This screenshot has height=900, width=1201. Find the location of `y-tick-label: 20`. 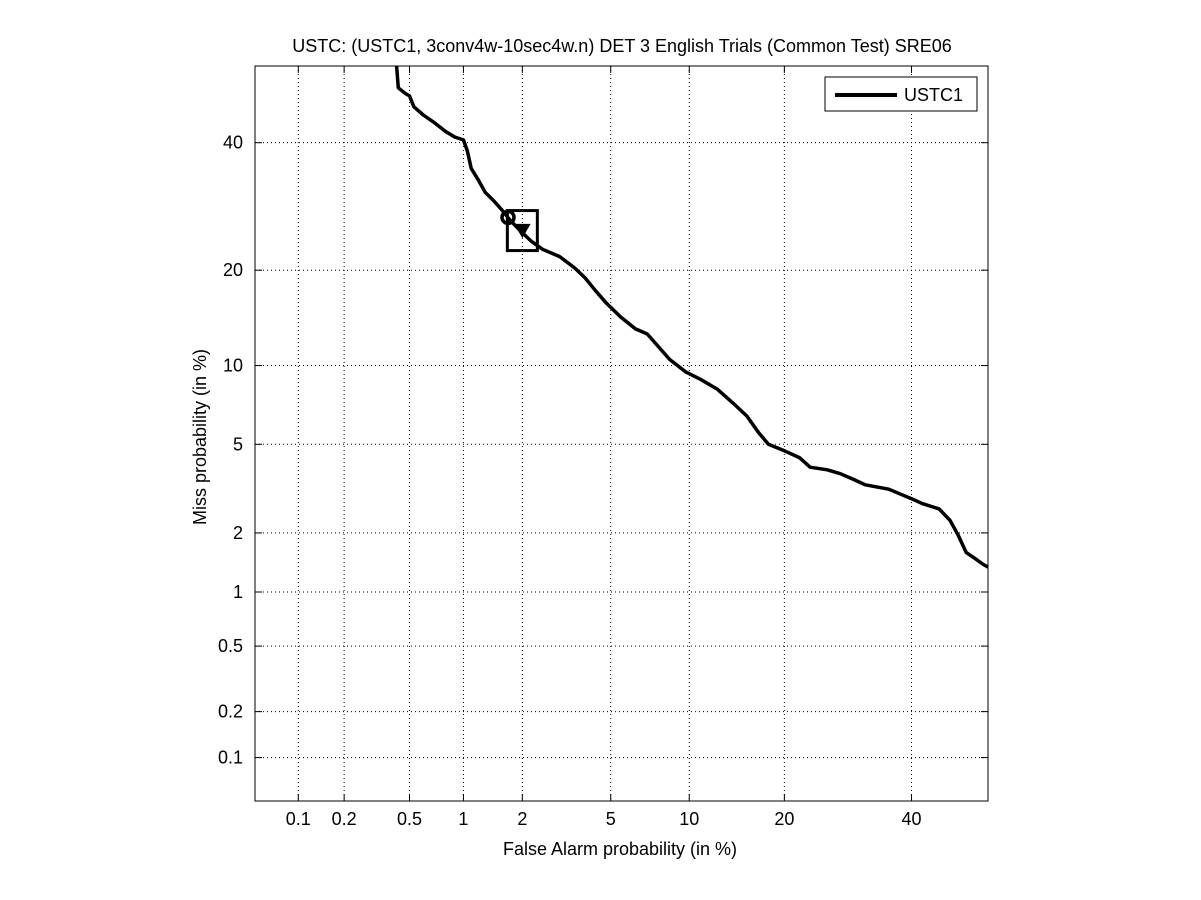

y-tick-label: 20 is located at coordinates (233, 270).